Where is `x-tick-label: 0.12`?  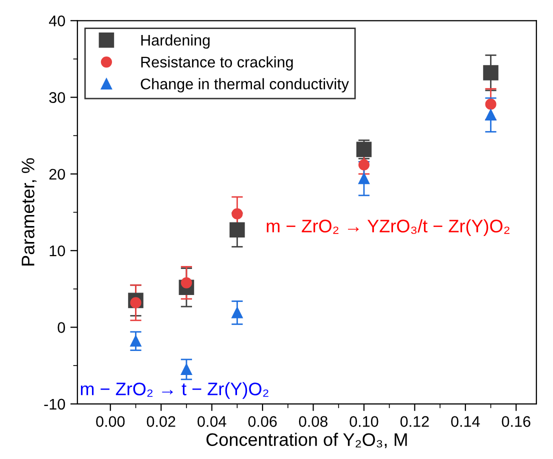 x-tick-label: 0.12 is located at coordinates (414, 421).